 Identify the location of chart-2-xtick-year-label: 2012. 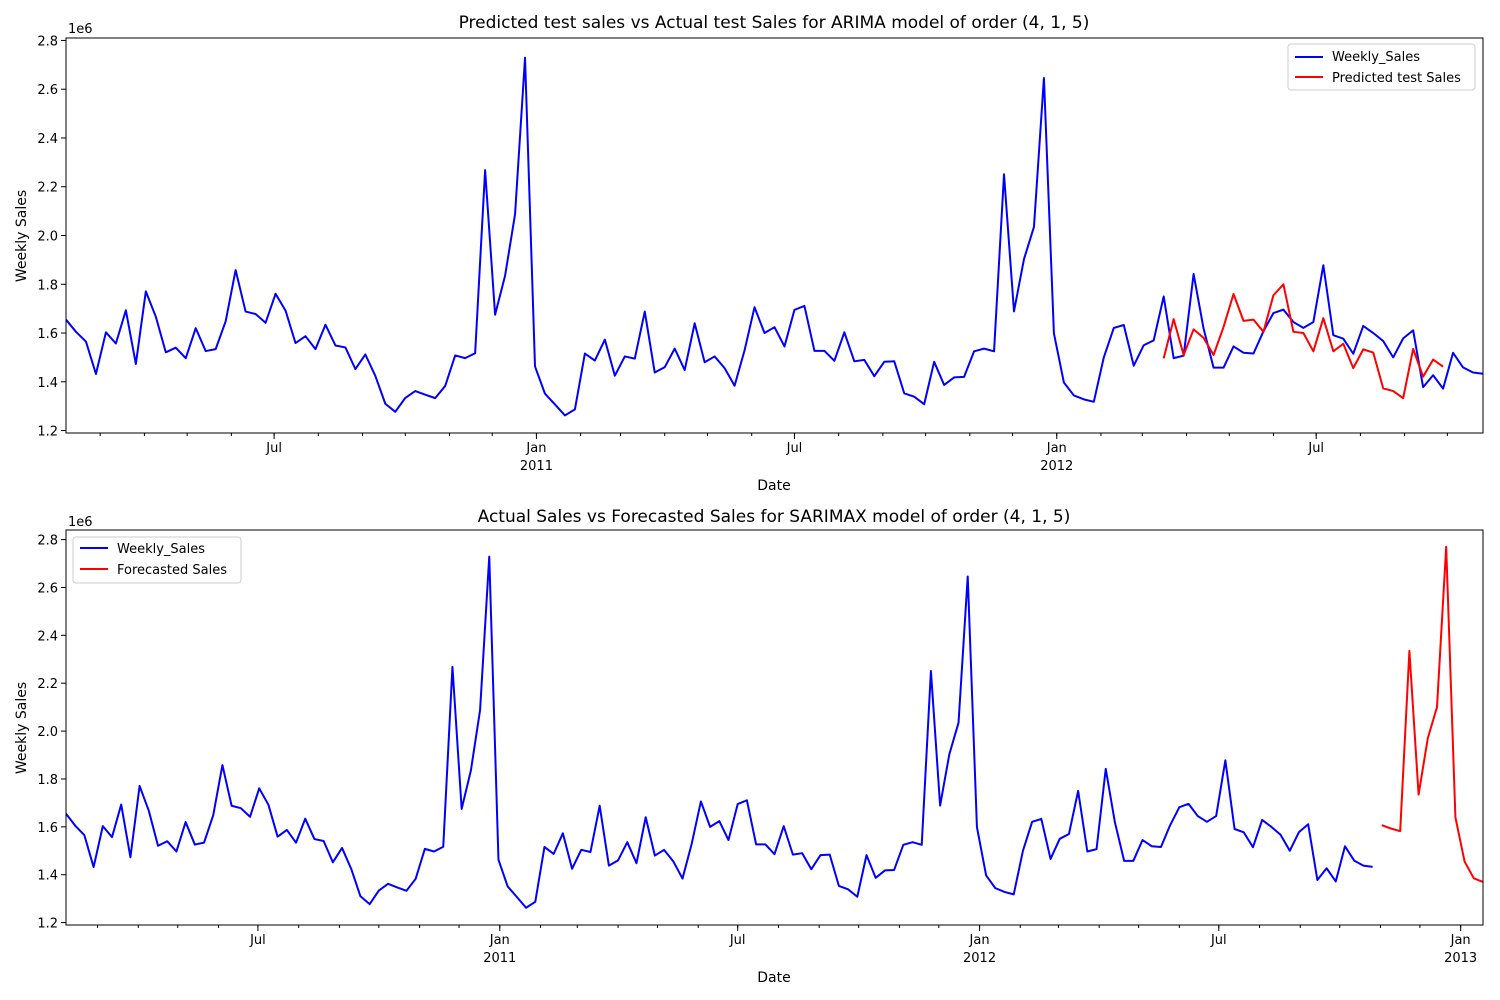
(979, 958).